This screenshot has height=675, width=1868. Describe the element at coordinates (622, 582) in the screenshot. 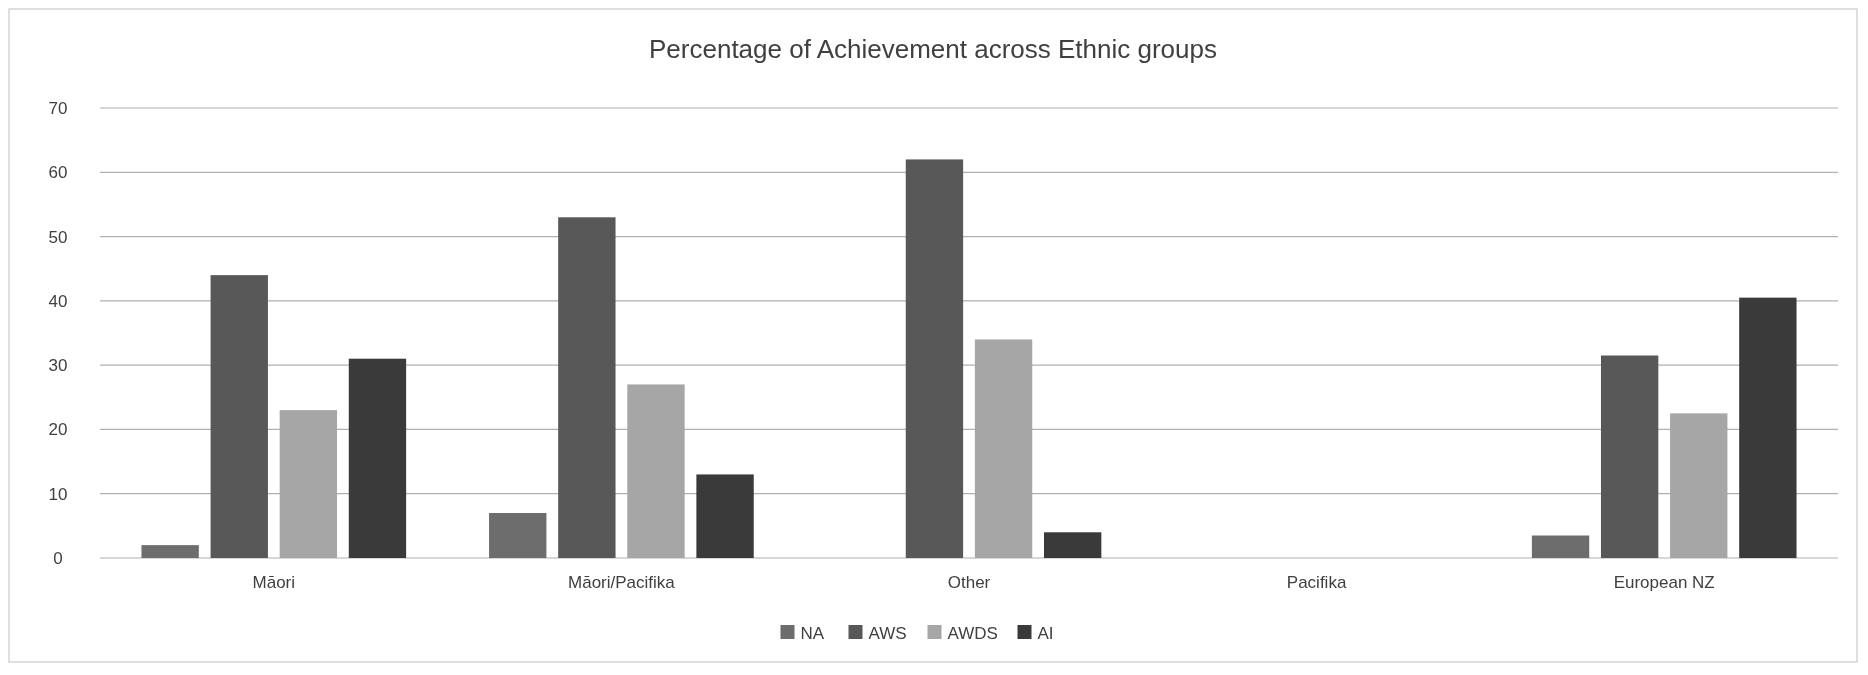

I see `x-tick-label: Māori/Pacifika` at that location.